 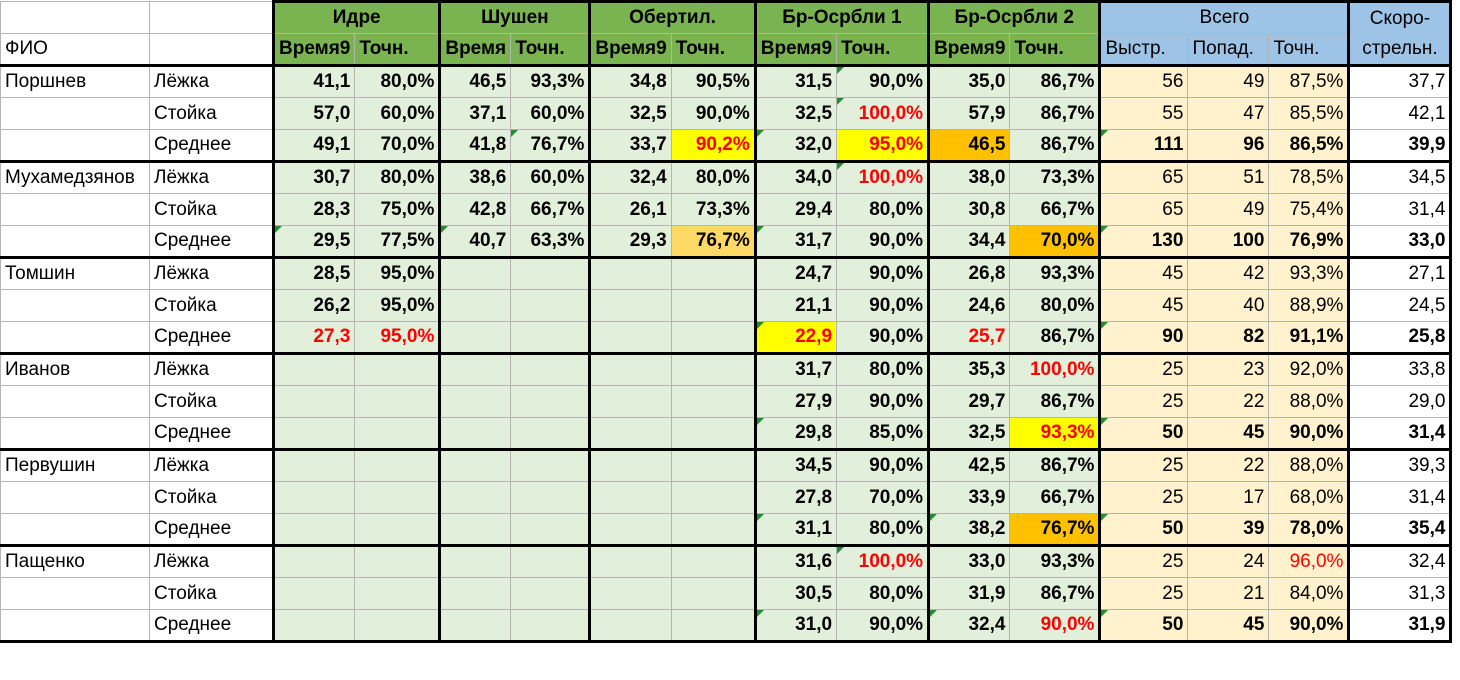 I want to click on cell-shots: 56, so click(x=1143, y=81).